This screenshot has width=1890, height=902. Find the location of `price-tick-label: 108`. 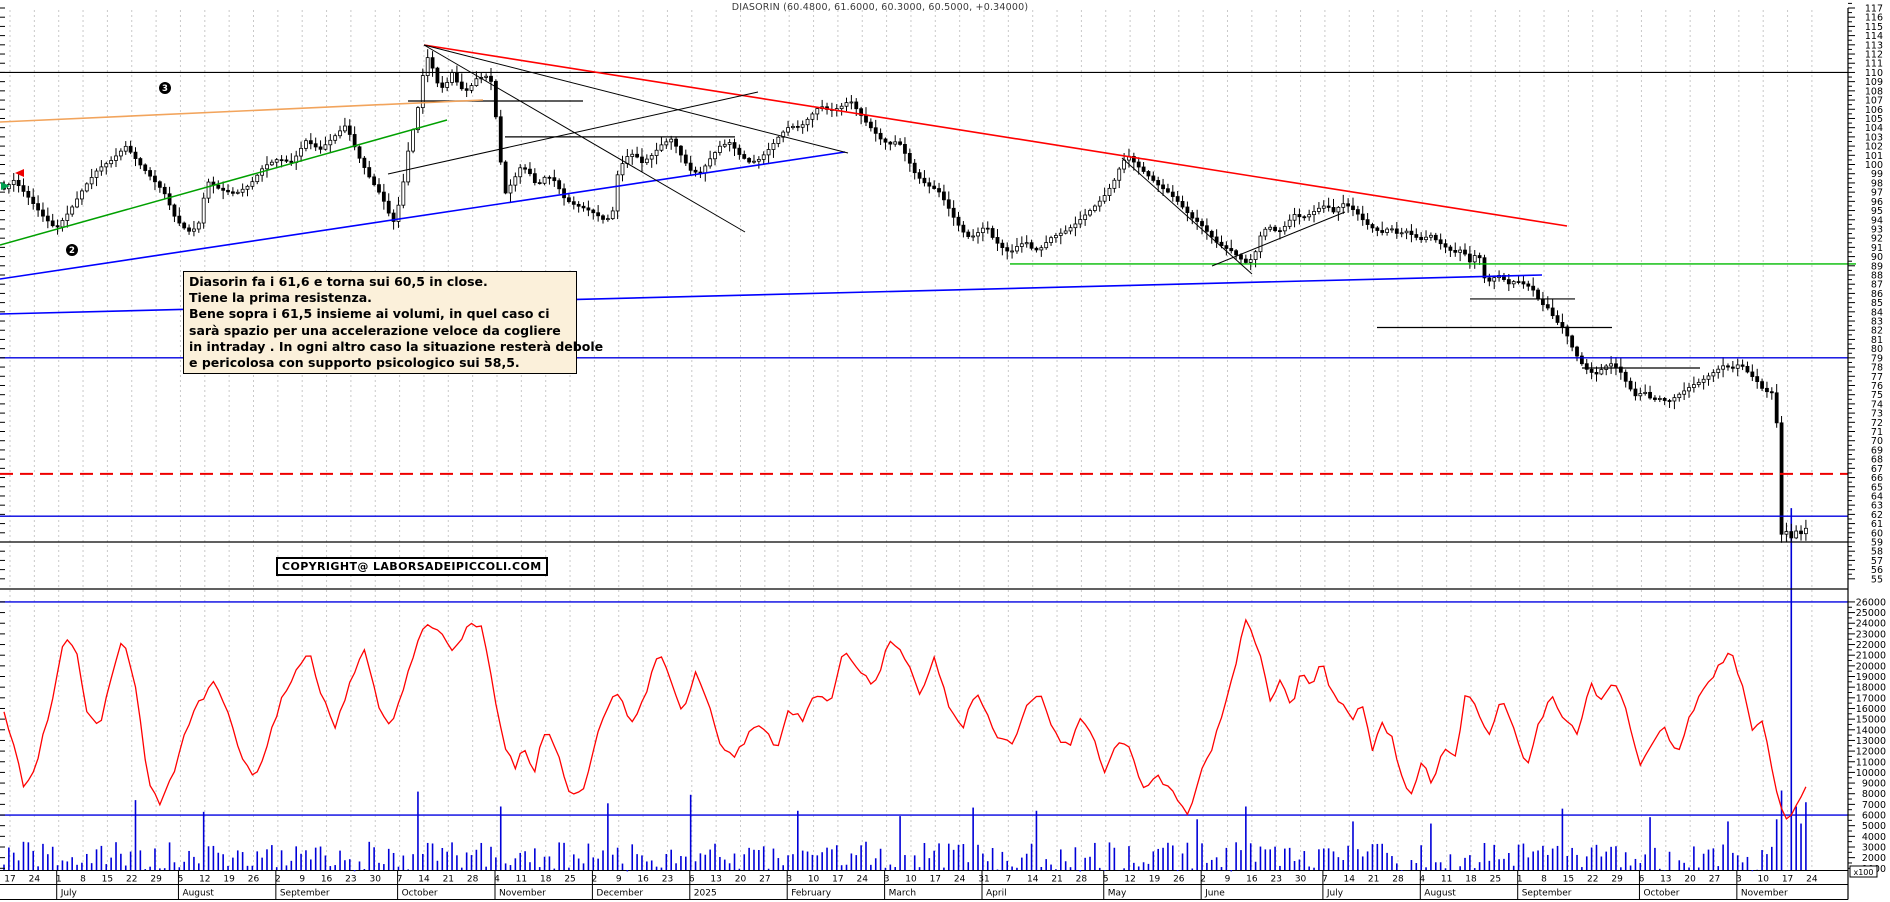

price-tick-label: 108 is located at coordinates (1874, 91).